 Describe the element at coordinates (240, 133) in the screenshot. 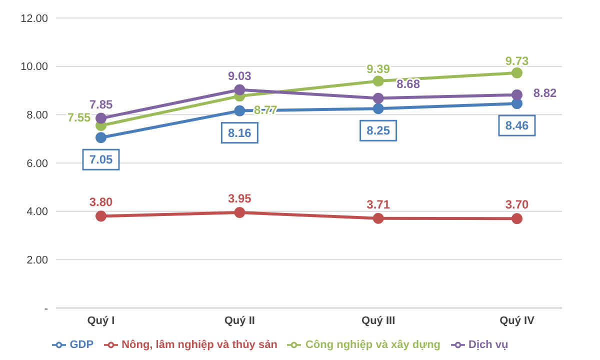

I see `data-label: 8.16` at that location.